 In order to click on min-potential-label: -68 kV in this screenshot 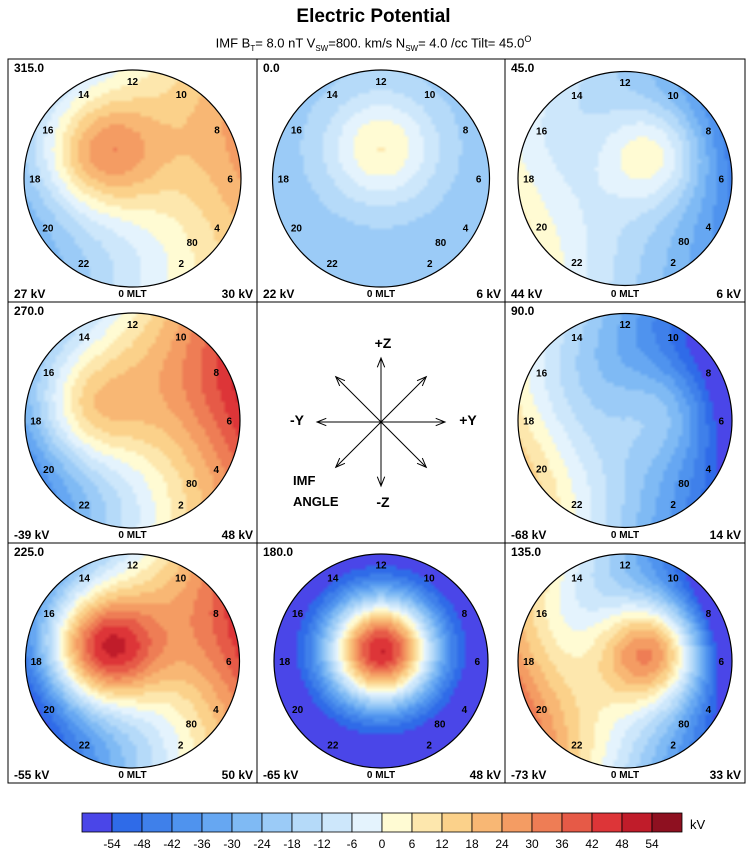, I will do `click(528, 535)`.